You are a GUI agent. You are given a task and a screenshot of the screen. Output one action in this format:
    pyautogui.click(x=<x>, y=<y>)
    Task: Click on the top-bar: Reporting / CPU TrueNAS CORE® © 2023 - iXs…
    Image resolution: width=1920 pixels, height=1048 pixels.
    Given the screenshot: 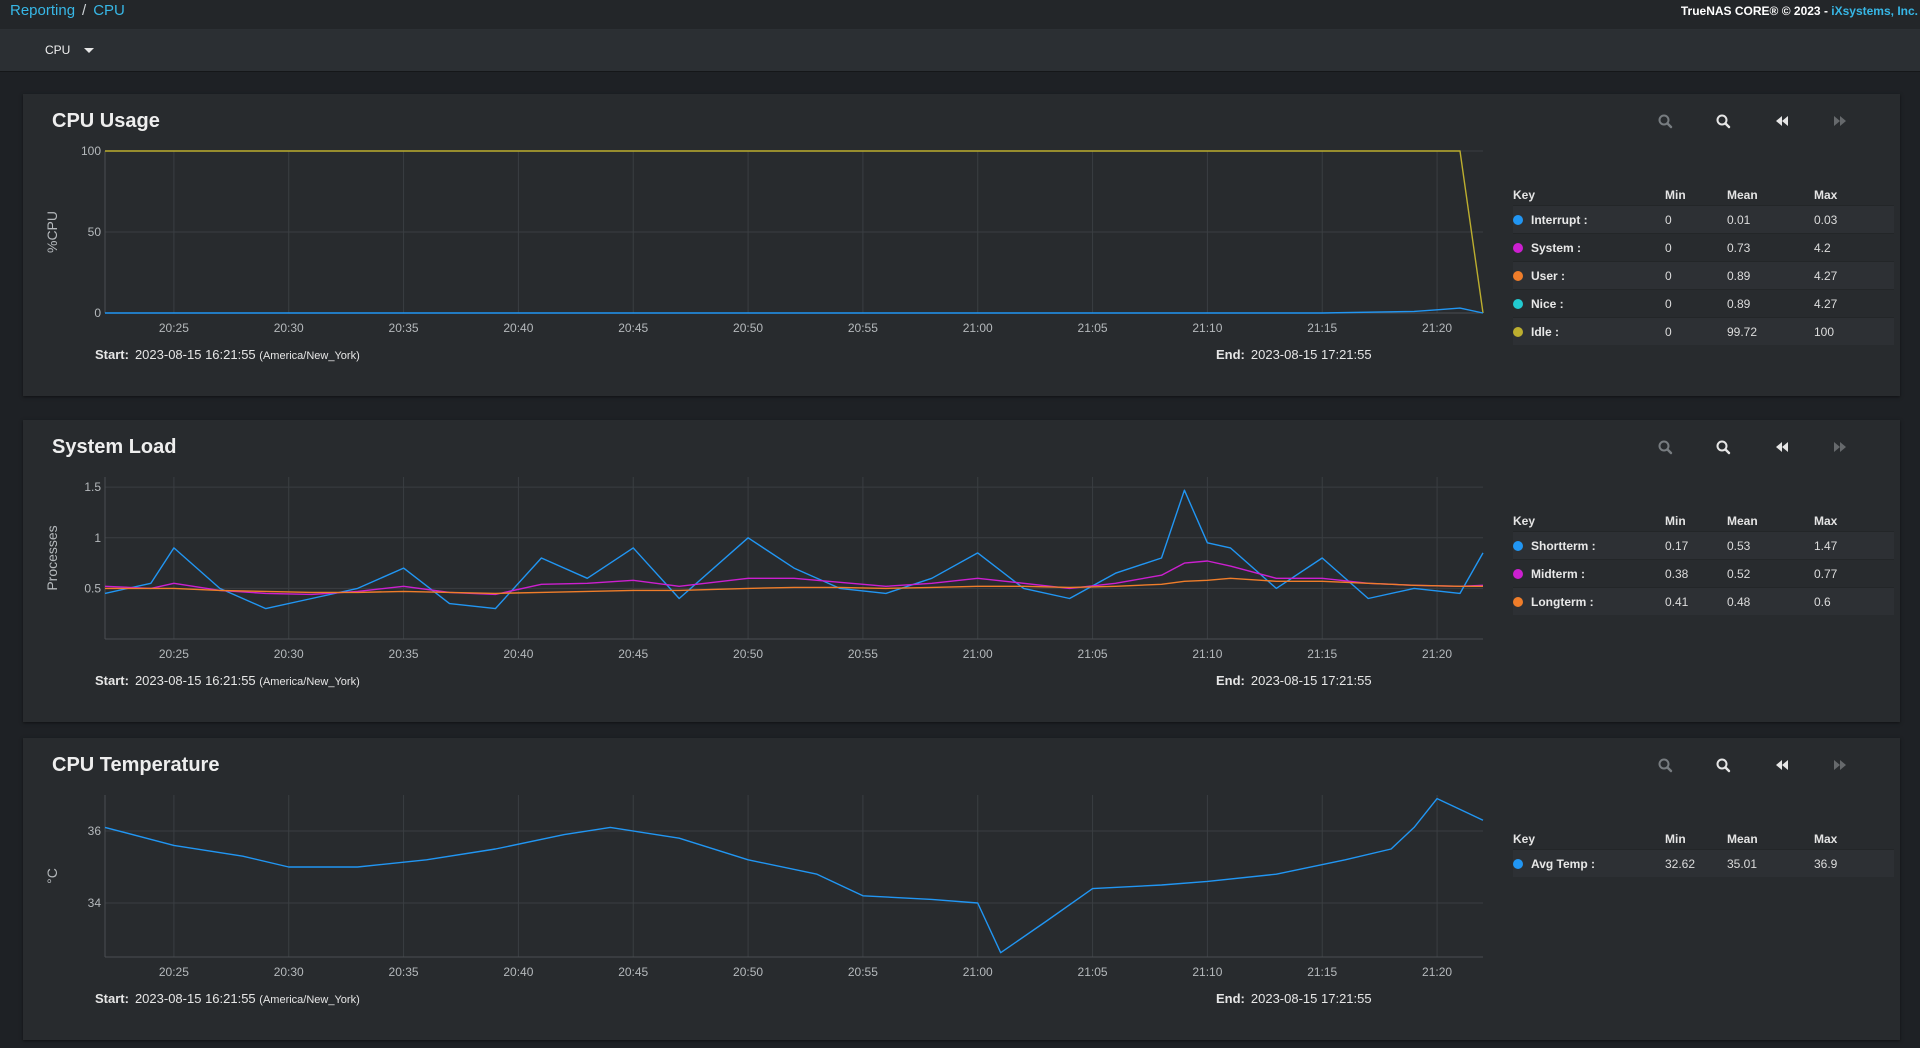 What is the action you would take?
    pyautogui.click(x=960, y=15)
    